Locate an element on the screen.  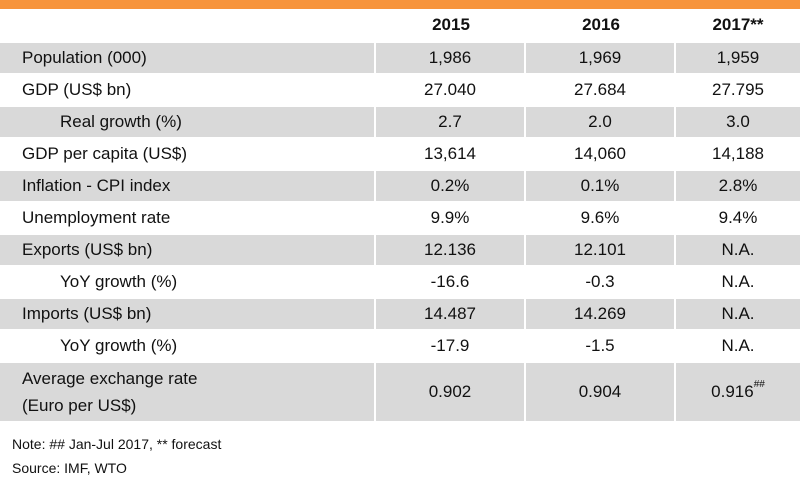
table-row: Imports (US$ bn) 14.487 14.269 N.A. is located at coordinates (400, 315).